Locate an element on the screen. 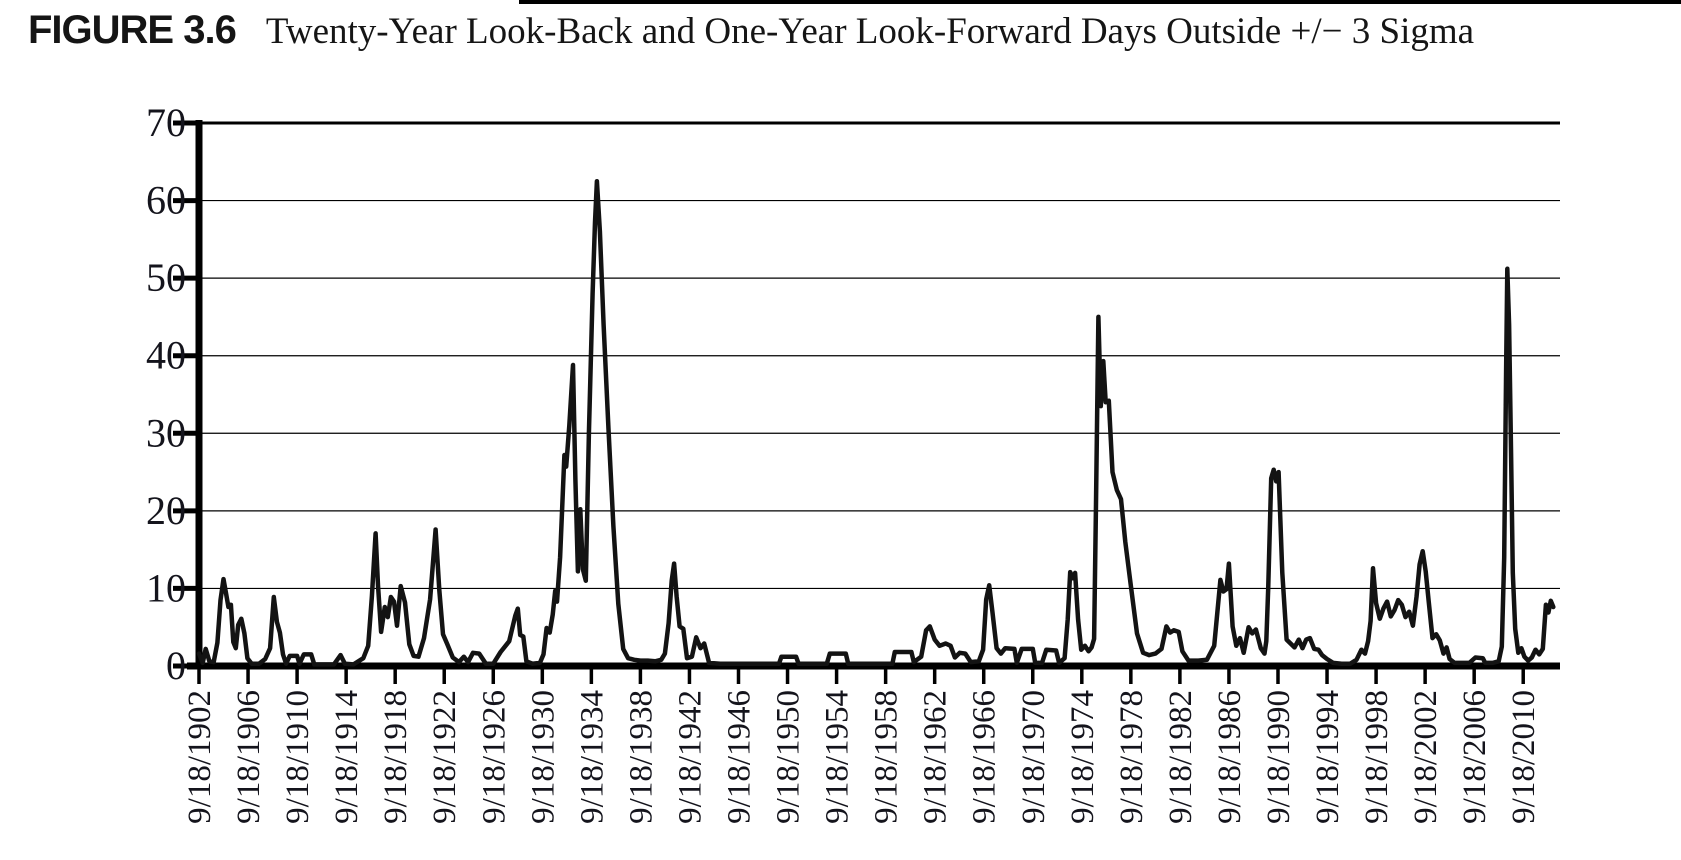  figure-number-label: FIGURE 3.6 is located at coordinates (132, 30).